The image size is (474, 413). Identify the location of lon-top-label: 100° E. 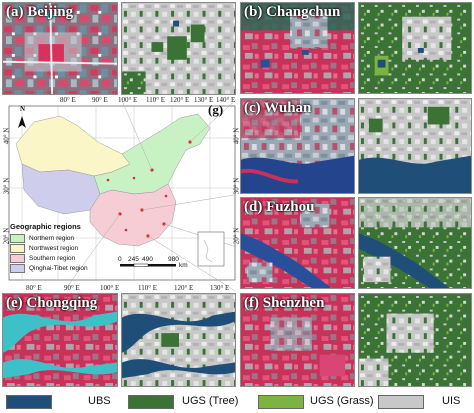
(128, 100).